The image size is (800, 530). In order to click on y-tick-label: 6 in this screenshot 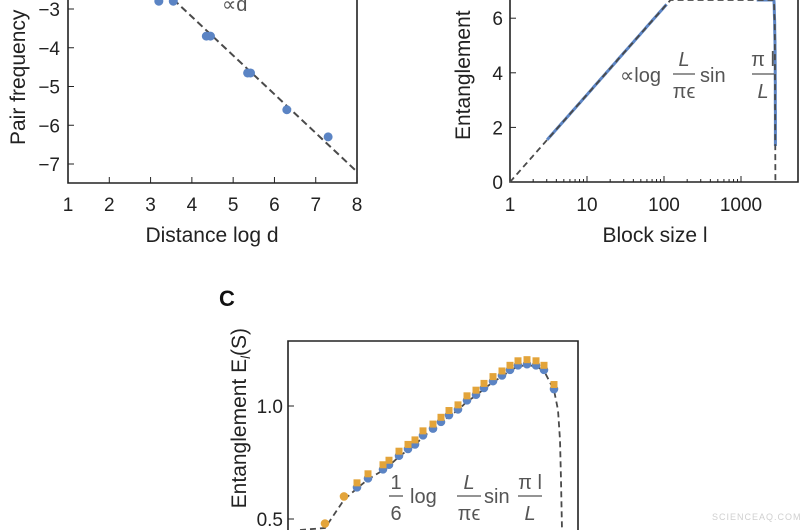, I will do `click(497, 19)`.